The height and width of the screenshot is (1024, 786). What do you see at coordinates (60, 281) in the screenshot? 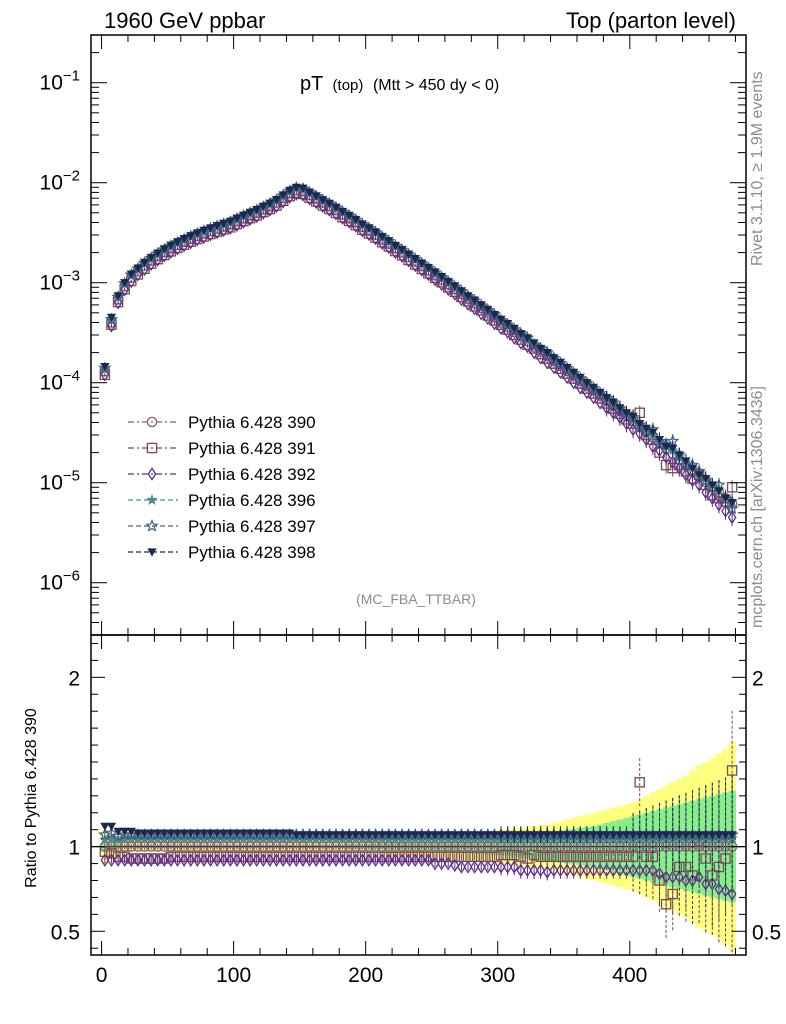
I see `y-tick-label: 10⁻³` at bounding box center [60, 281].